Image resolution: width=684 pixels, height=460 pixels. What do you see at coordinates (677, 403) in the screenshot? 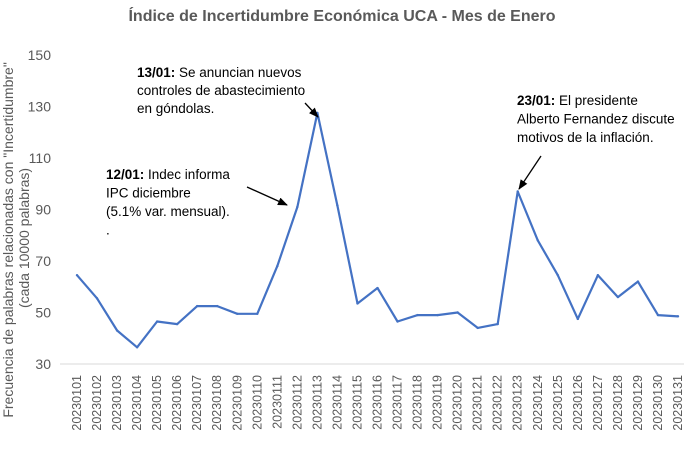
I see `x-tick-label: 20230131` at bounding box center [677, 403].